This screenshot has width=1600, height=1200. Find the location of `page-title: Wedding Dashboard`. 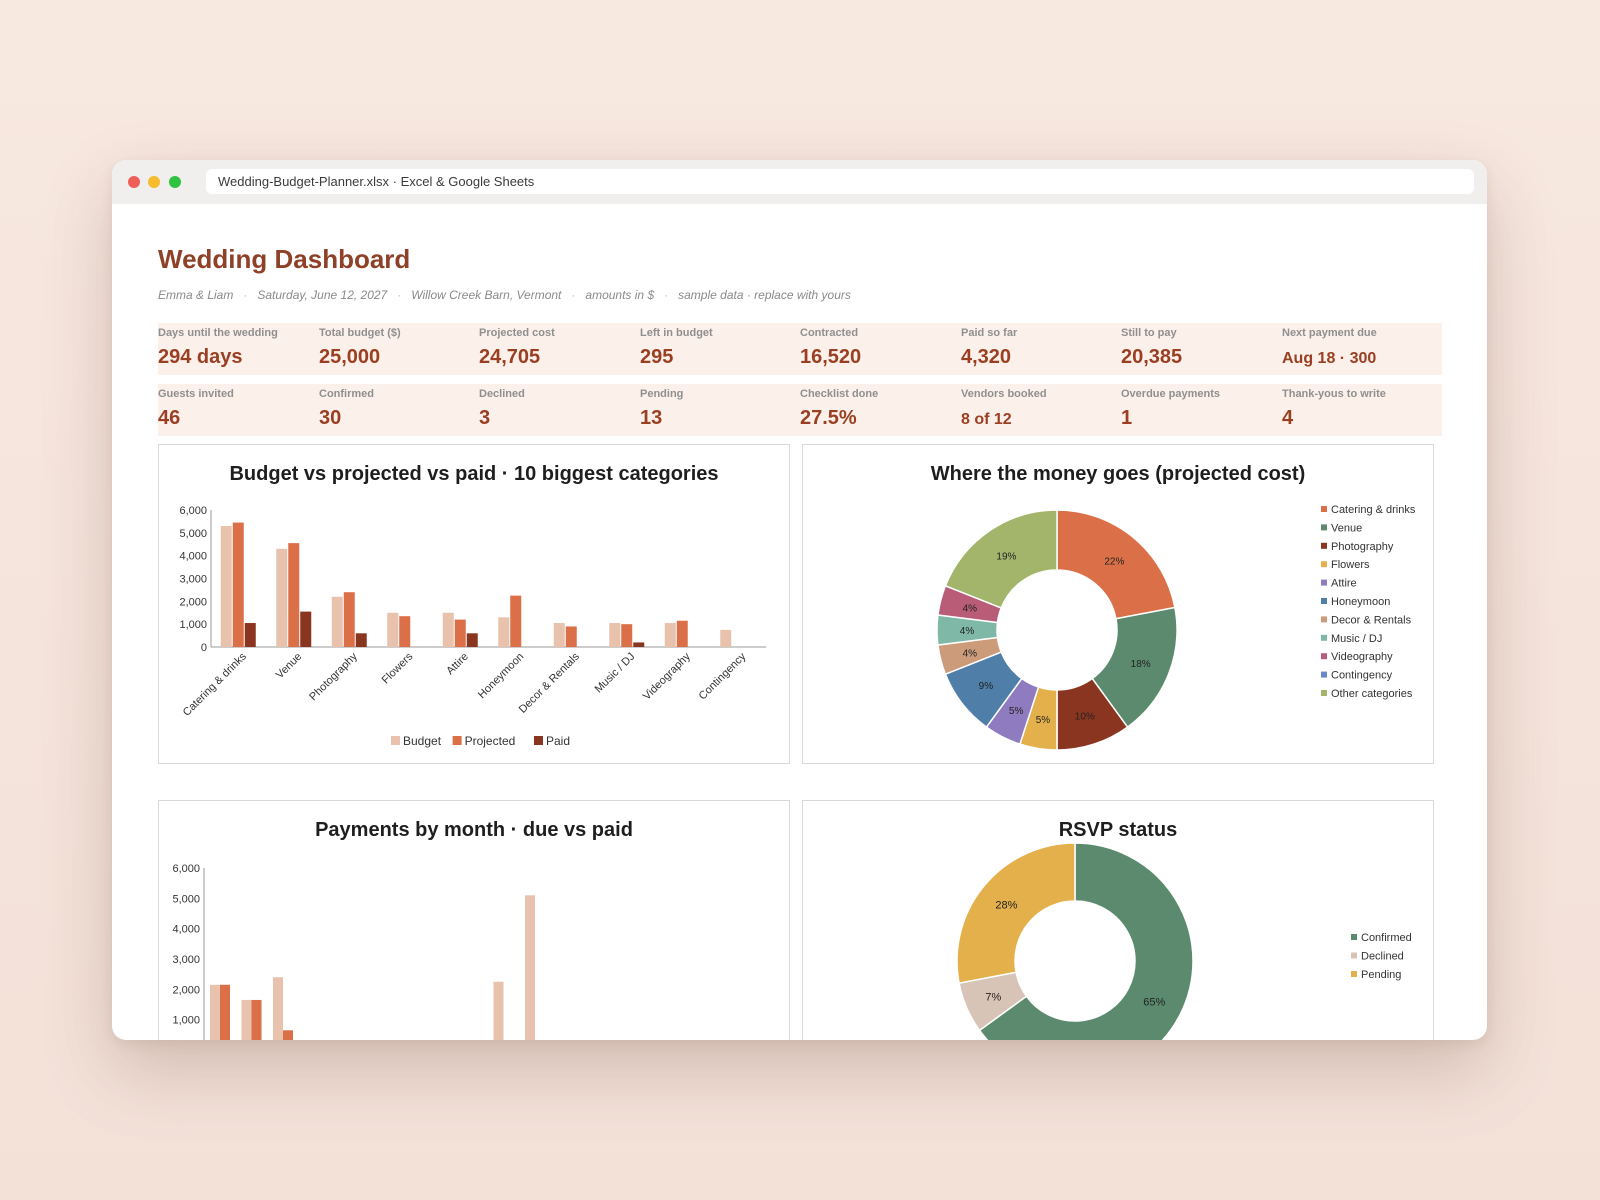

page-title: Wedding Dashboard is located at coordinates (284, 259).